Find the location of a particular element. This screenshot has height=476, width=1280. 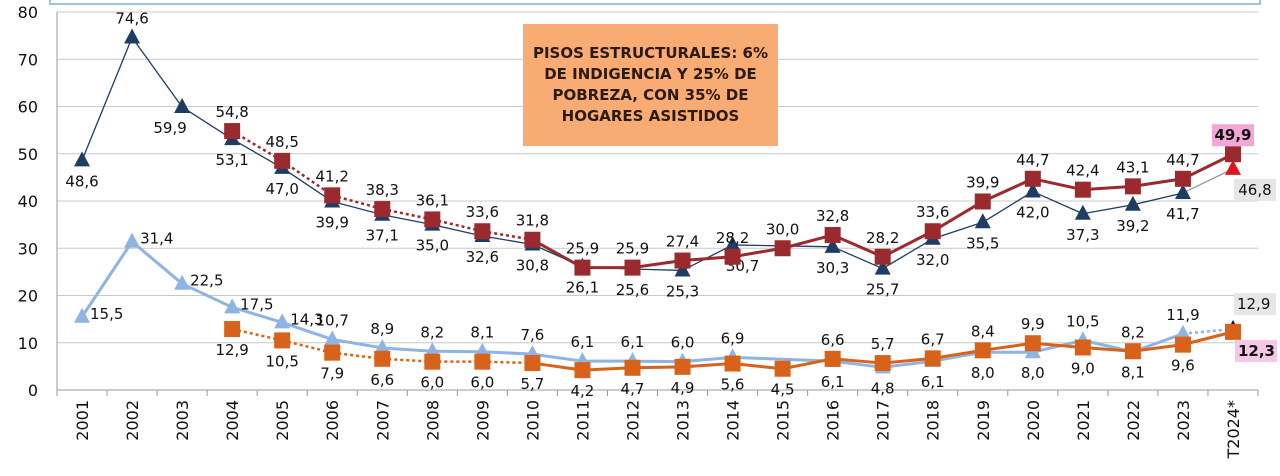

data-label: 41,2 is located at coordinates (332, 176).